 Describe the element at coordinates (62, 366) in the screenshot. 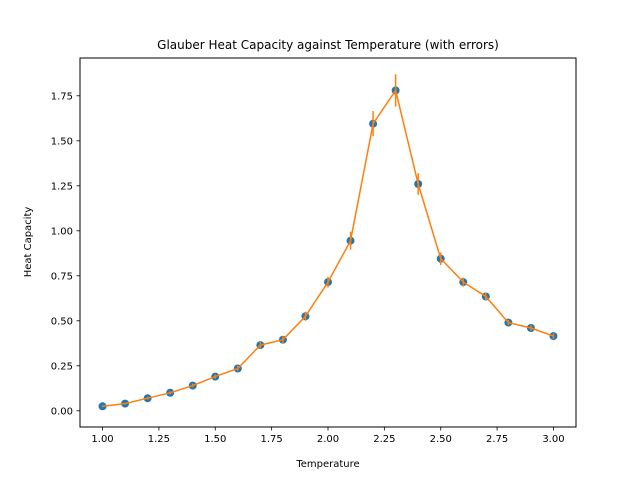

I see `y-tick-label: 0.25` at that location.